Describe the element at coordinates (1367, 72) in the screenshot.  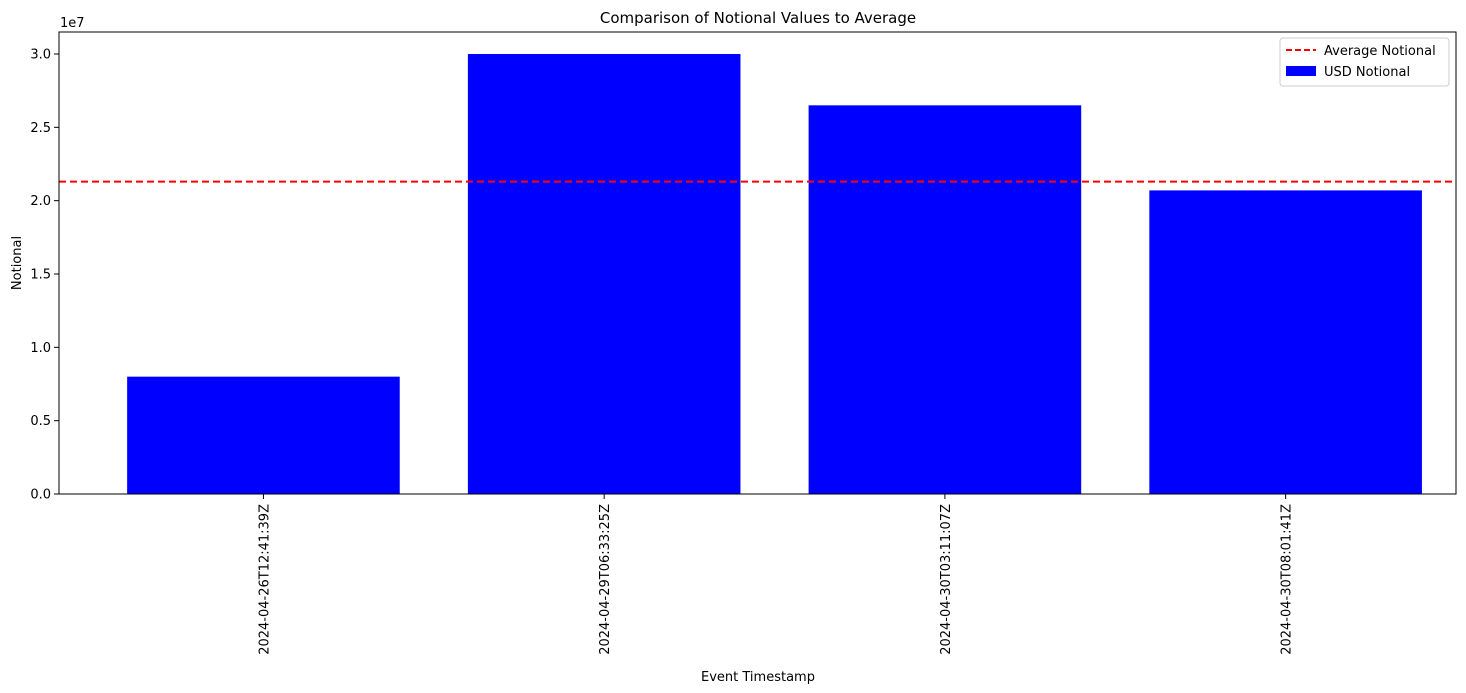
I see `legend-usd-notional-label: USD Notional` at that location.